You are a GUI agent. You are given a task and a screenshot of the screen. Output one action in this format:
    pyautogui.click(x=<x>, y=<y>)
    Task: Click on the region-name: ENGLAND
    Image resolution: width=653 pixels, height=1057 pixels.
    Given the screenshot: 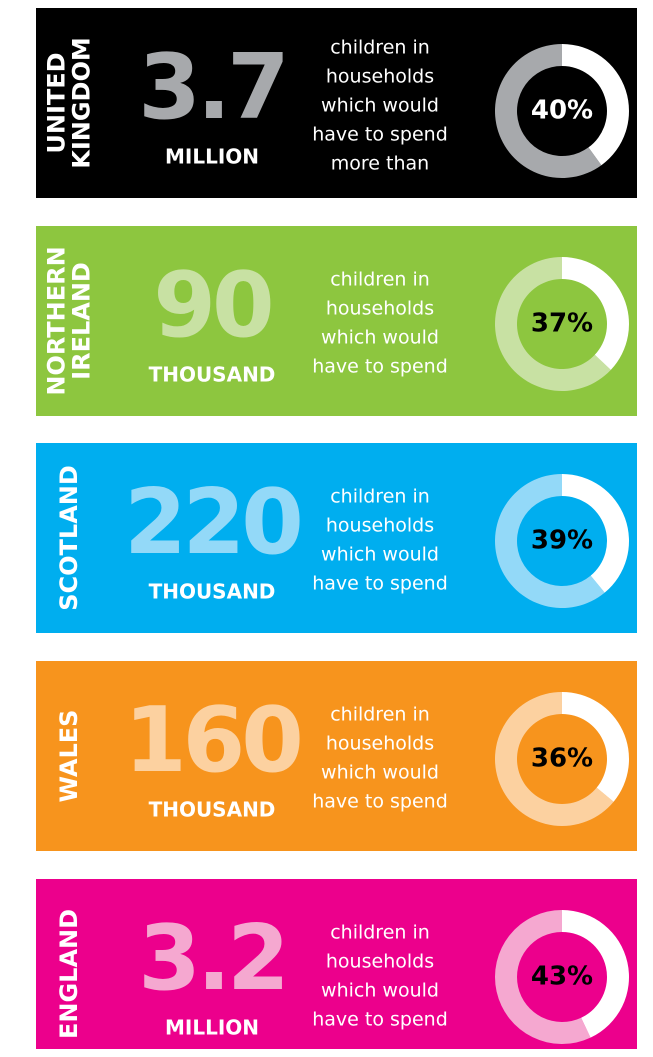 What is the action you would take?
    pyautogui.click(x=69, y=974)
    